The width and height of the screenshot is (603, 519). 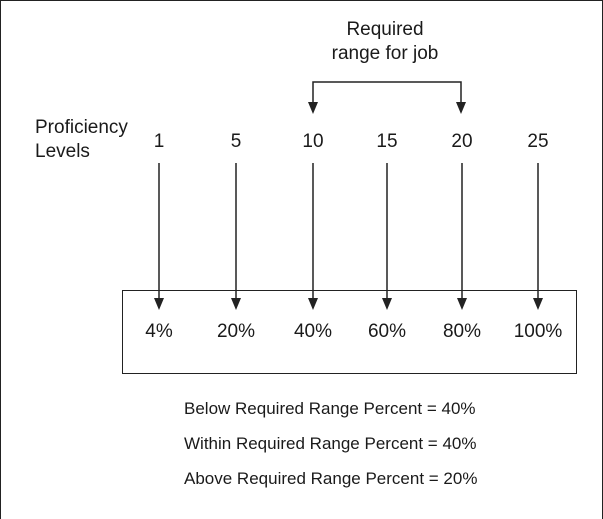 What do you see at coordinates (331, 478) in the screenshot?
I see `summary-above: Above Required Range Percent = 20%` at bounding box center [331, 478].